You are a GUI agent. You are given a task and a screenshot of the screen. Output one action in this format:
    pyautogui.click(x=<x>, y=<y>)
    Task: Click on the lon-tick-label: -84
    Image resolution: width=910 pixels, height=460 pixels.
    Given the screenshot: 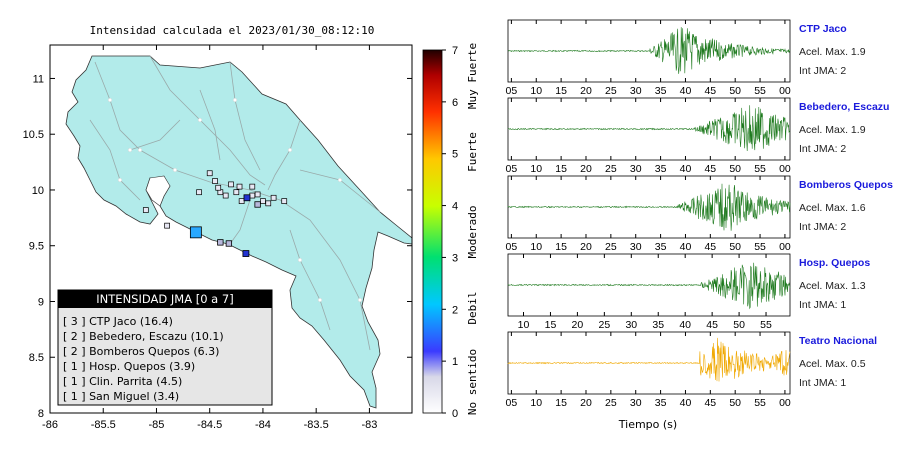 What is the action you would take?
    pyautogui.click(x=263, y=425)
    